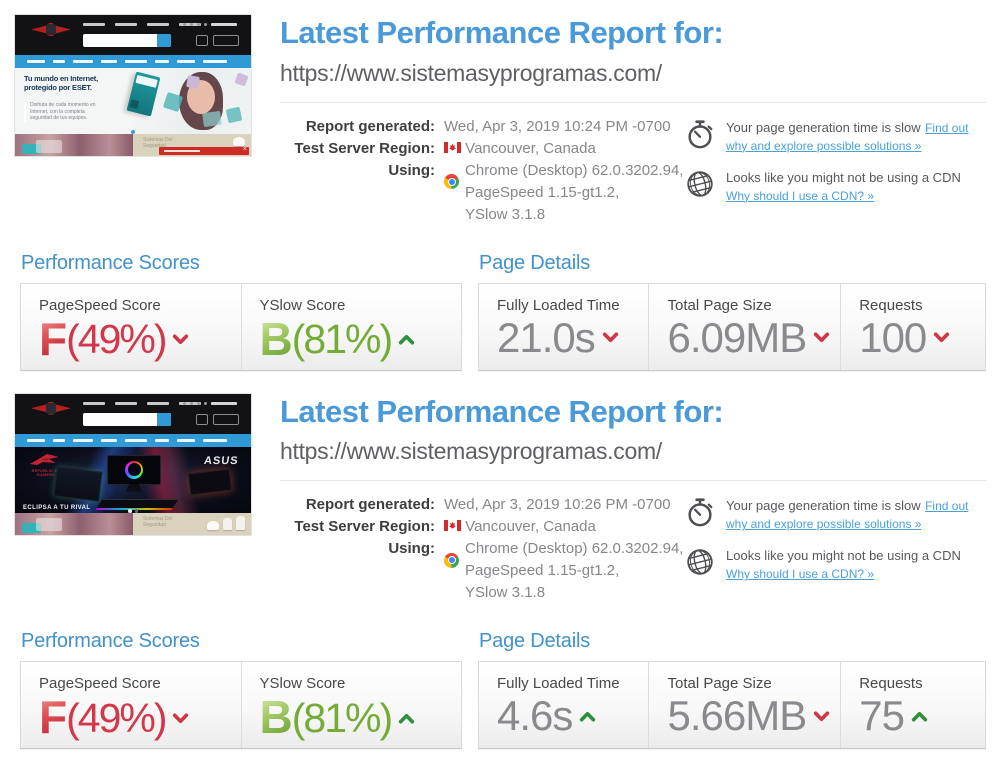 This screenshot has width=1000, height=781. Describe the element at coordinates (137, 504) in the screenshot. I see `thumb-keyboard` at that location.